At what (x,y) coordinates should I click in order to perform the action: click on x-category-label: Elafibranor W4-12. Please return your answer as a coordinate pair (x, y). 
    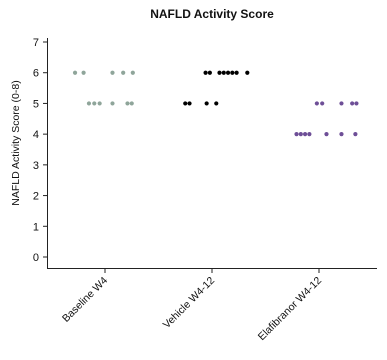
    Looking at the image, I should click on (290, 309).